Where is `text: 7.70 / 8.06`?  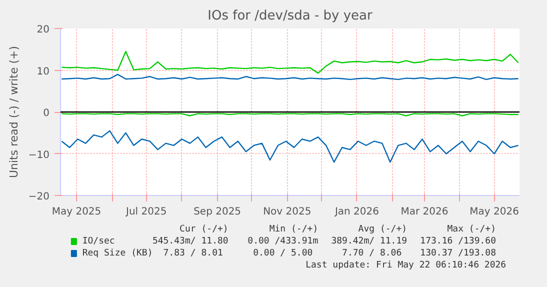 text: 7.70 / 8.06 is located at coordinates (372, 253).